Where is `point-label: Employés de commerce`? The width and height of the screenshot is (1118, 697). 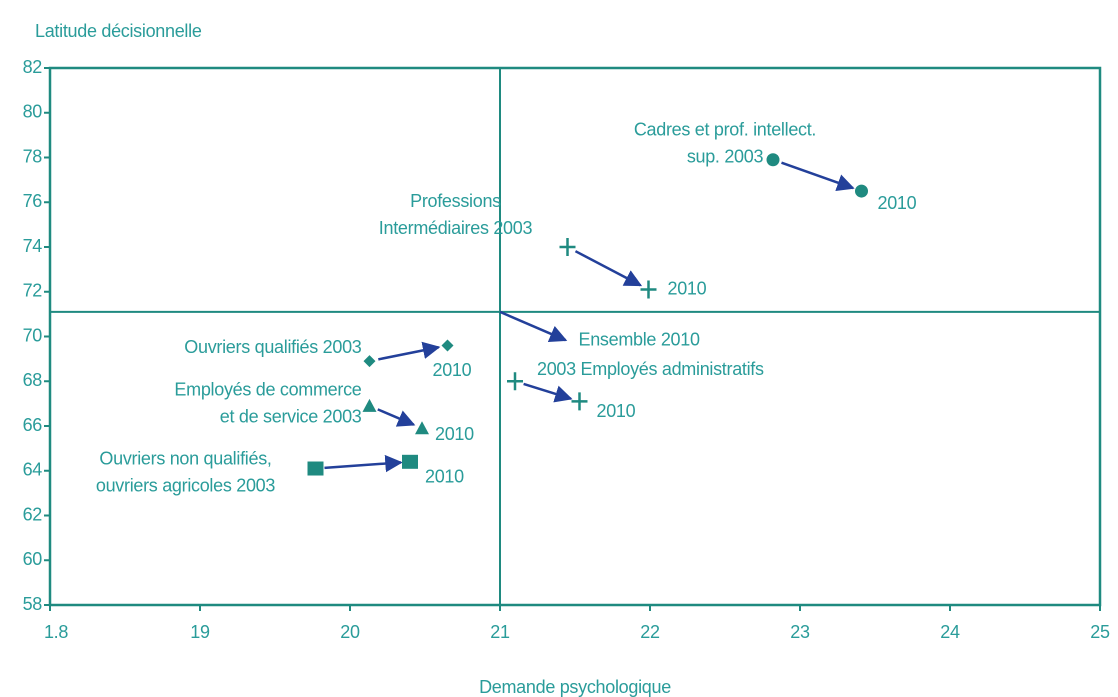
point-label: Employés de commerce is located at coordinates (267, 390).